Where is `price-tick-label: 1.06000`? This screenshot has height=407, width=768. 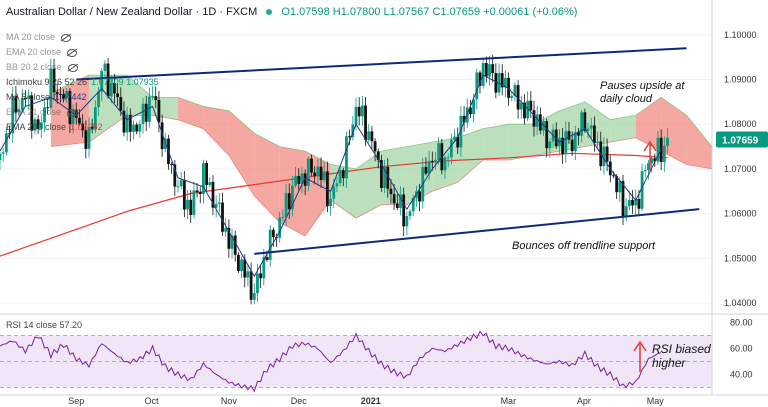 price-tick-label: 1.06000 is located at coordinates (740, 214).